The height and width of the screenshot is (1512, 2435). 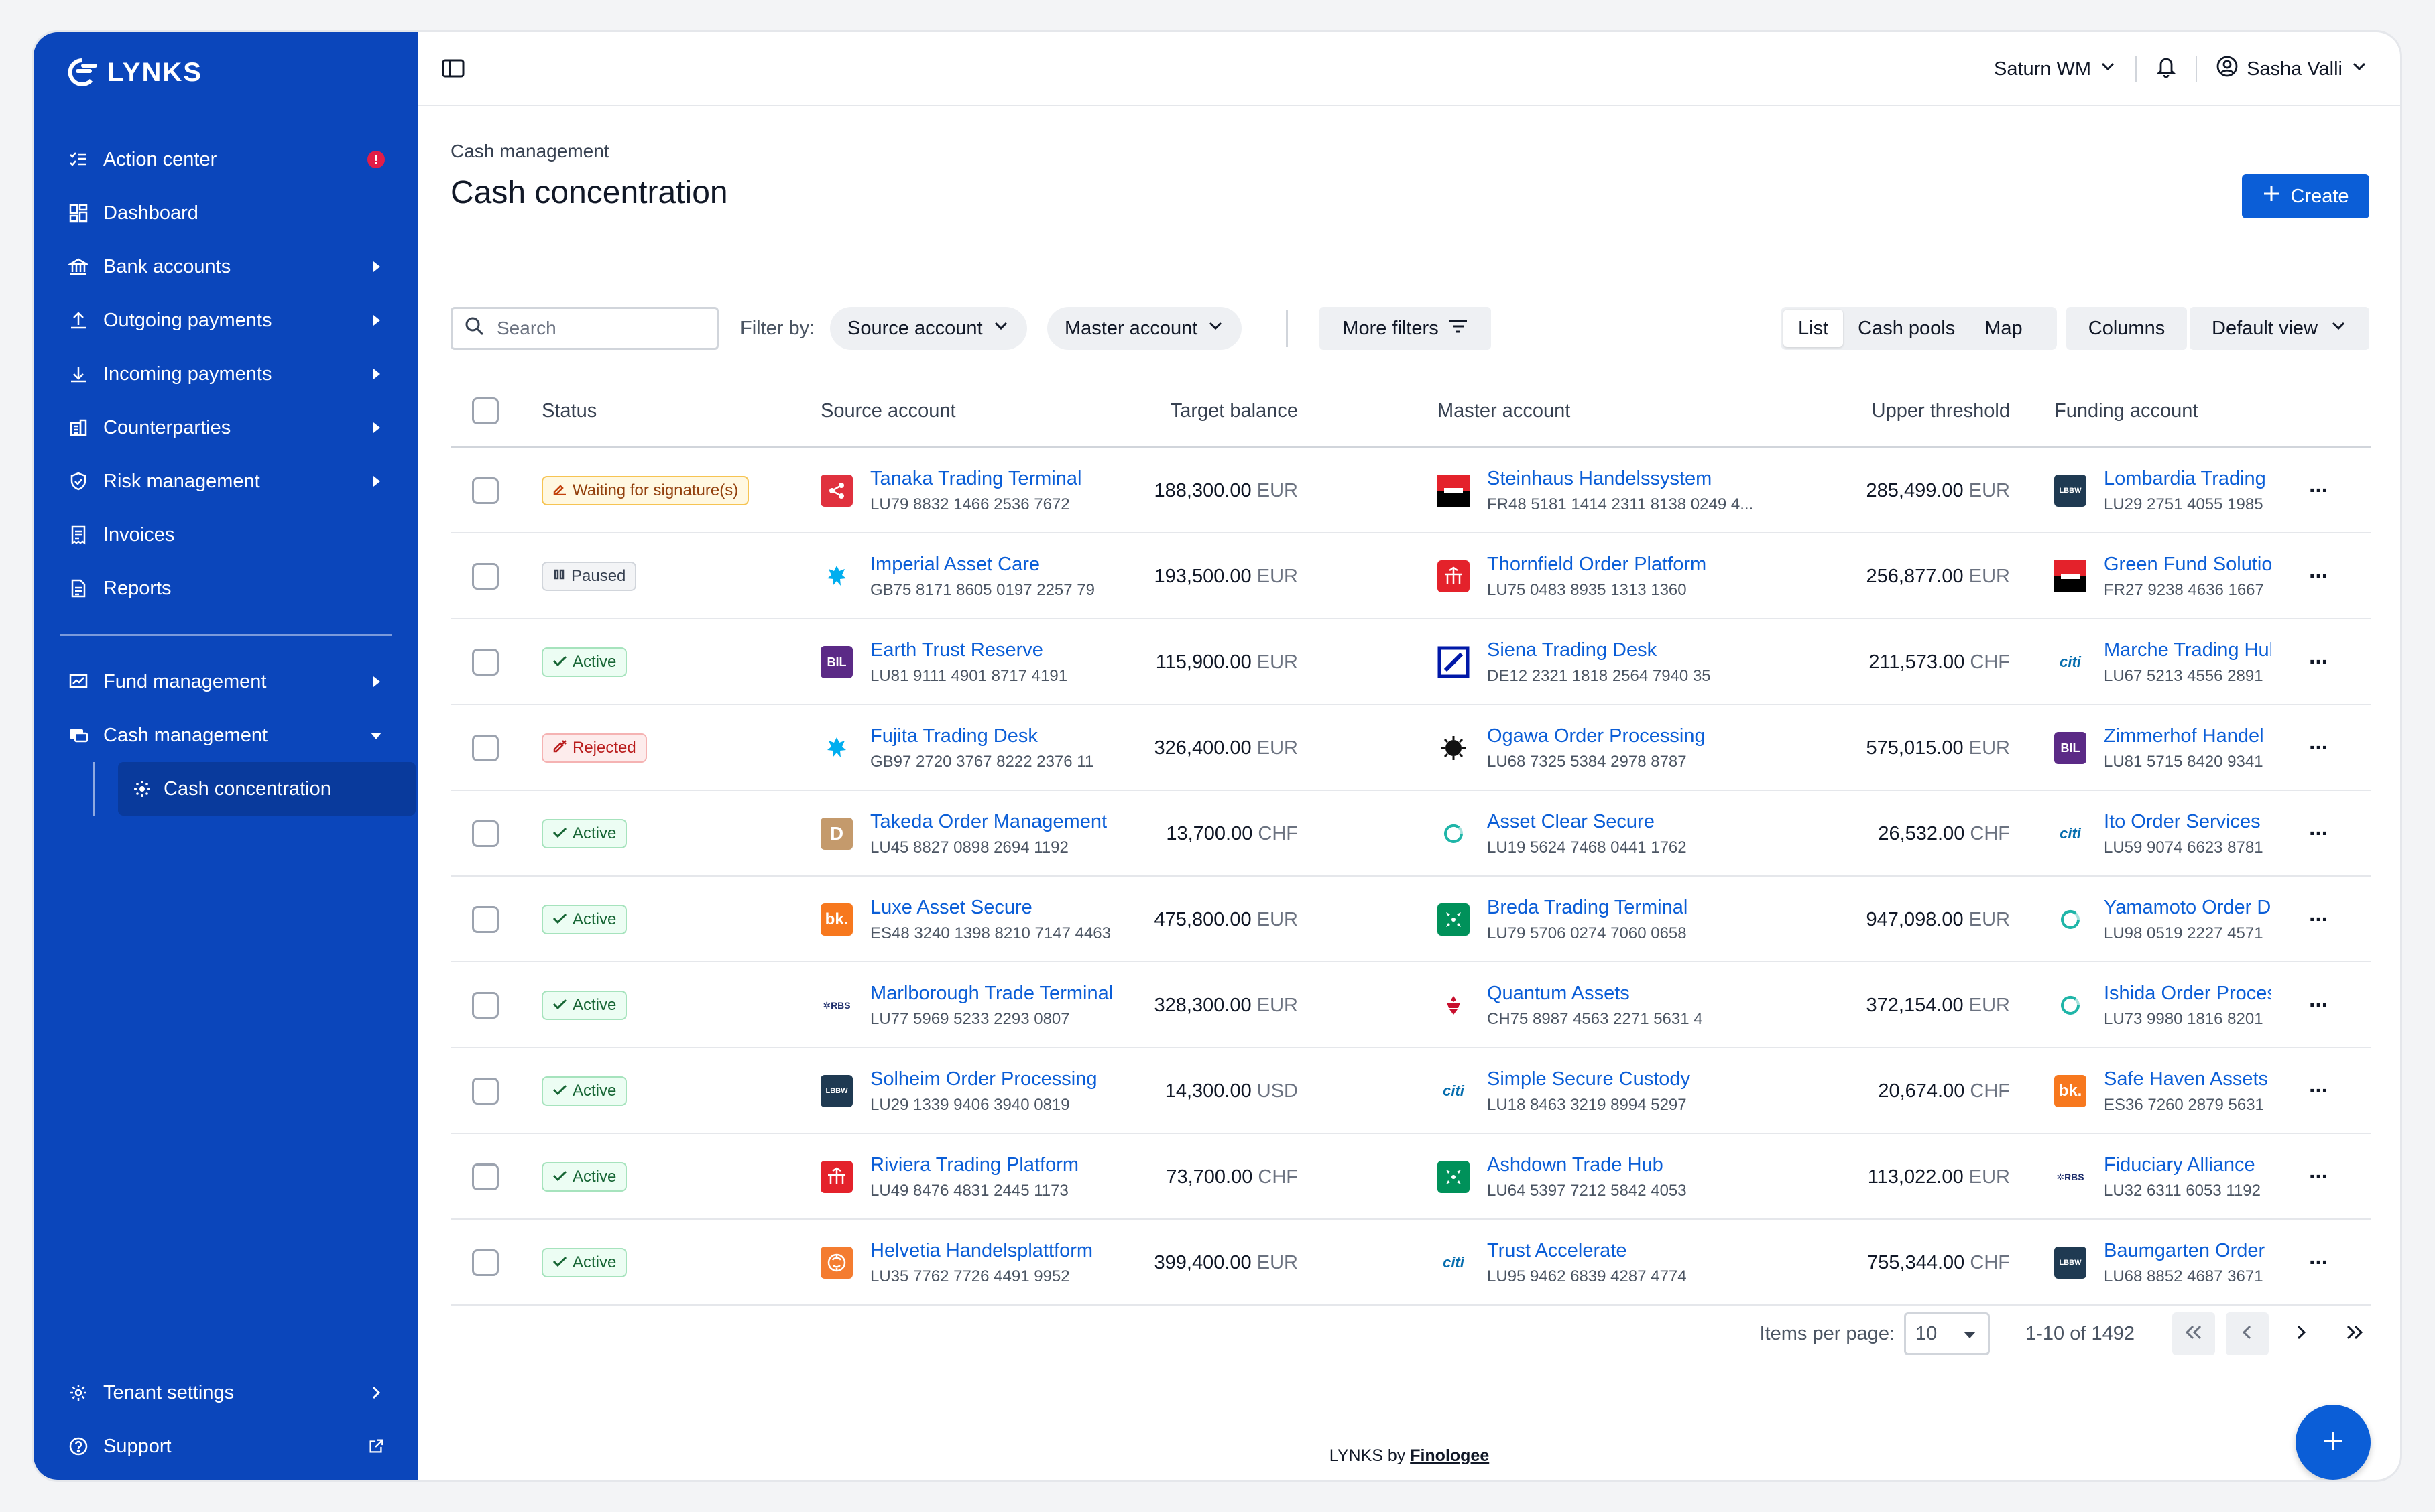 What do you see at coordinates (2187, 993) in the screenshot?
I see `funding-account-link: Ishida Order Processing` at bounding box center [2187, 993].